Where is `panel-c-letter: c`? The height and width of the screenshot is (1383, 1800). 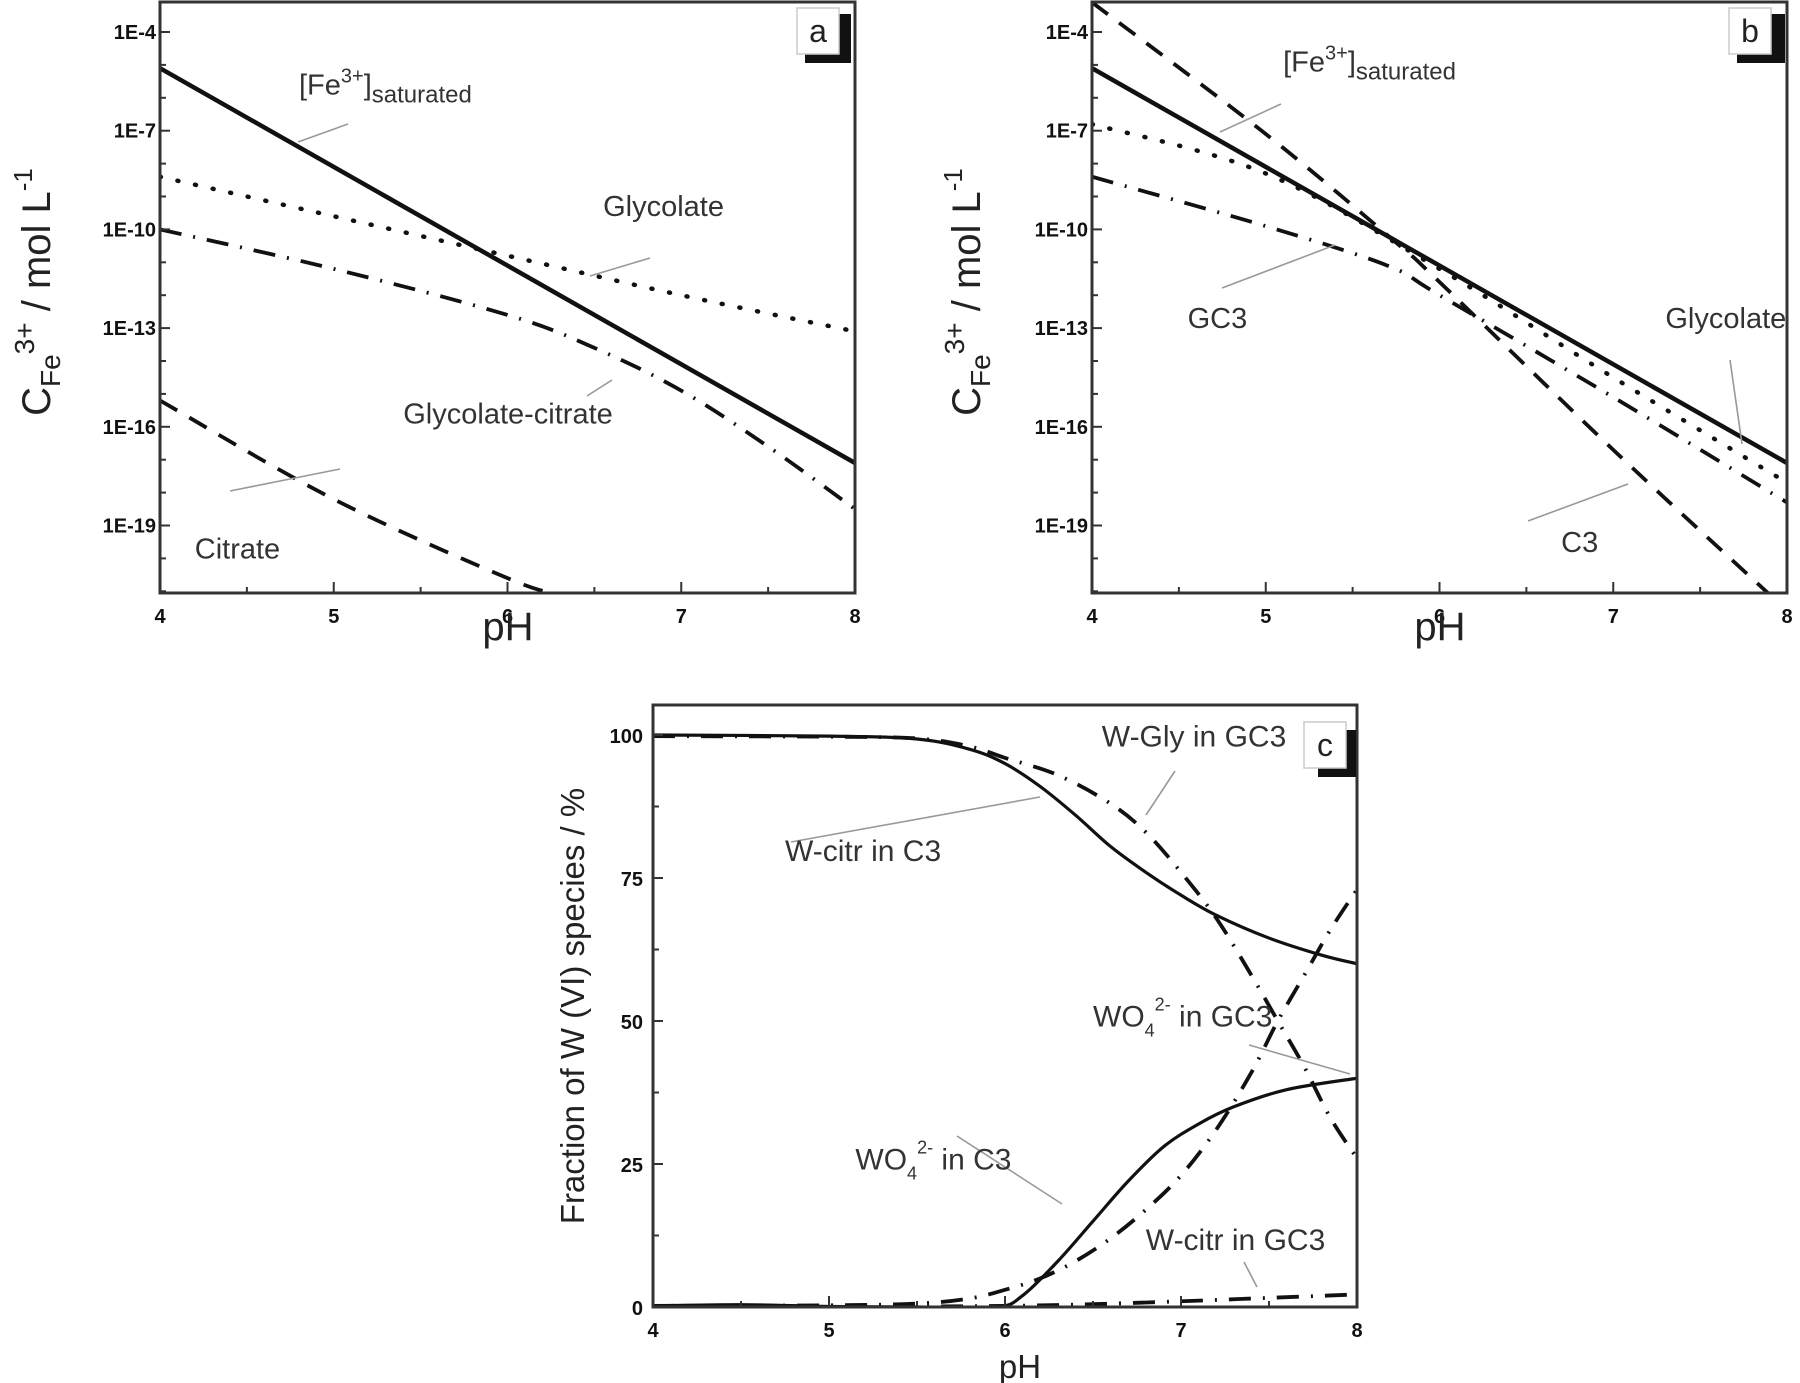 panel-c-letter: c is located at coordinates (1325, 745).